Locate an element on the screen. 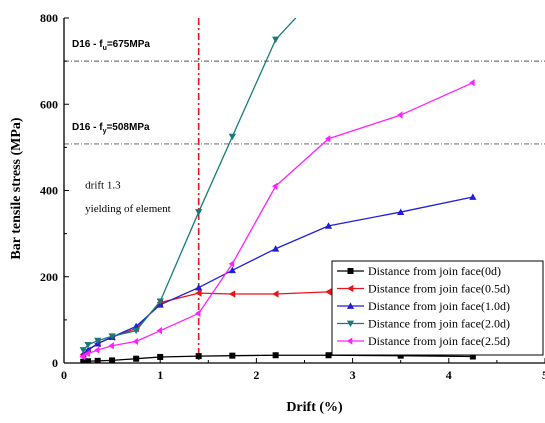 The height and width of the screenshot is (423, 545). y-axis-title: Bar tensile stress (MPa) is located at coordinates (16, 188).